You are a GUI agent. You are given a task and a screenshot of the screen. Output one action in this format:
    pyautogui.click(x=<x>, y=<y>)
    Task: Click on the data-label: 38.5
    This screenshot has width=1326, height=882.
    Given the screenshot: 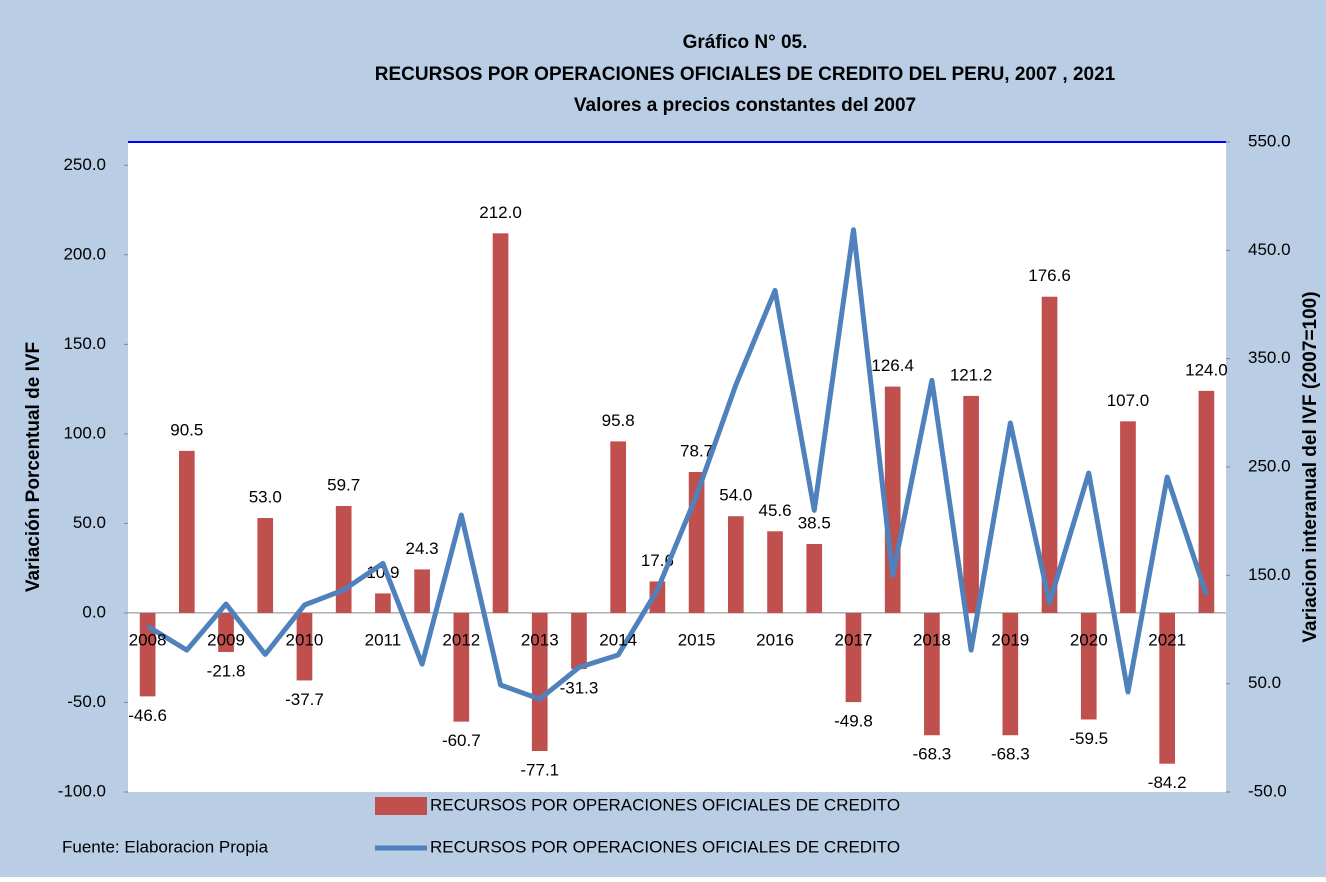 What is the action you would take?
    pyautogui.click(x=814, y=522)
    